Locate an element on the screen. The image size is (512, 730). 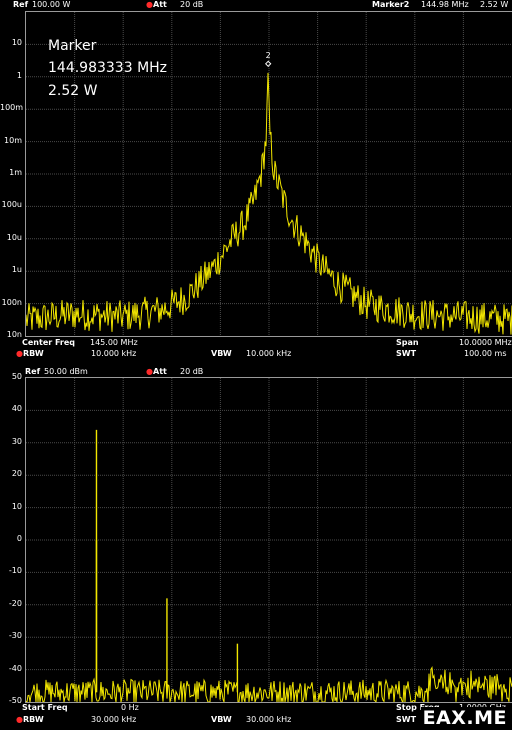
rbw-label: RBW is located at coordinates (33, 353).